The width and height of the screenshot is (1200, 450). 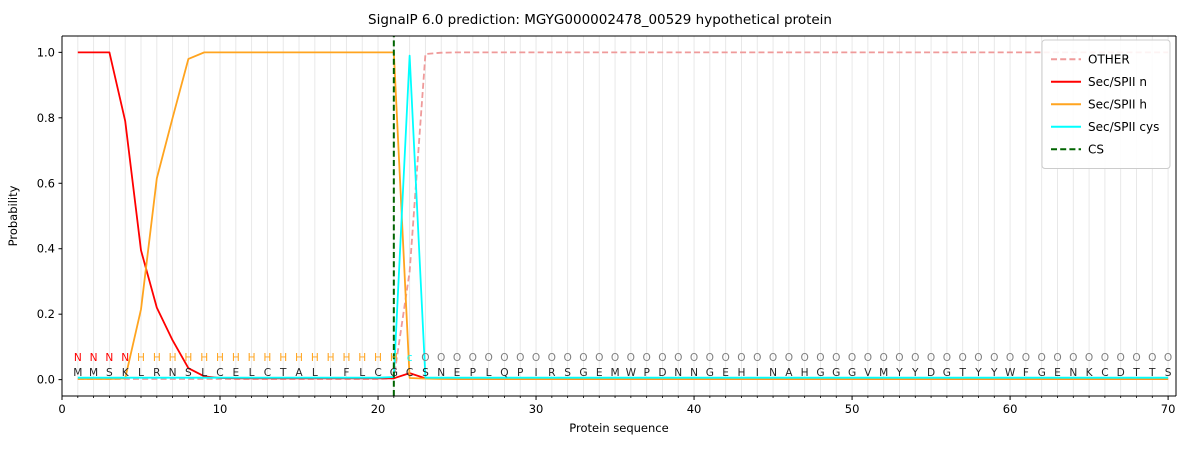 What do you see at coordinates (46, 52) in the screenshot?
I see `y-tick-label: 1.0` at bounding box center [46, 52].